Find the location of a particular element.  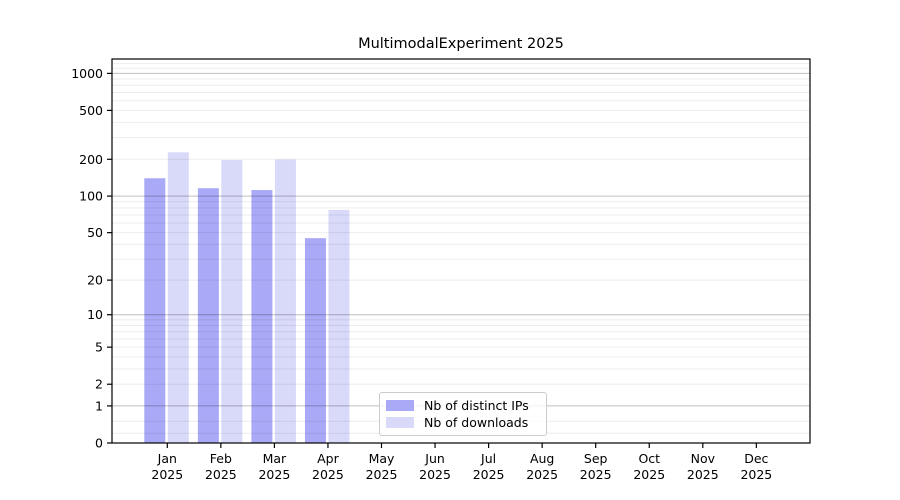

x-tick-label-month: Jul is located at coordinates (488, 458).